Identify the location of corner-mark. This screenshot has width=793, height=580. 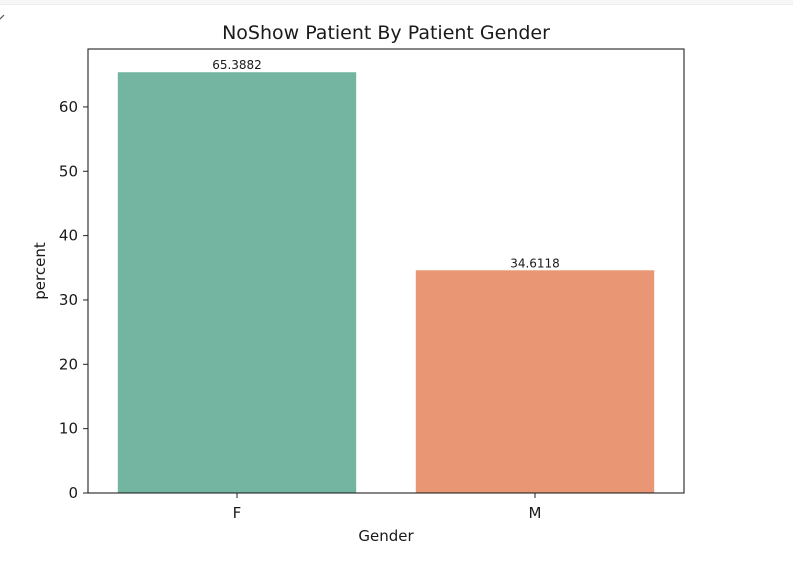
(2, 17).